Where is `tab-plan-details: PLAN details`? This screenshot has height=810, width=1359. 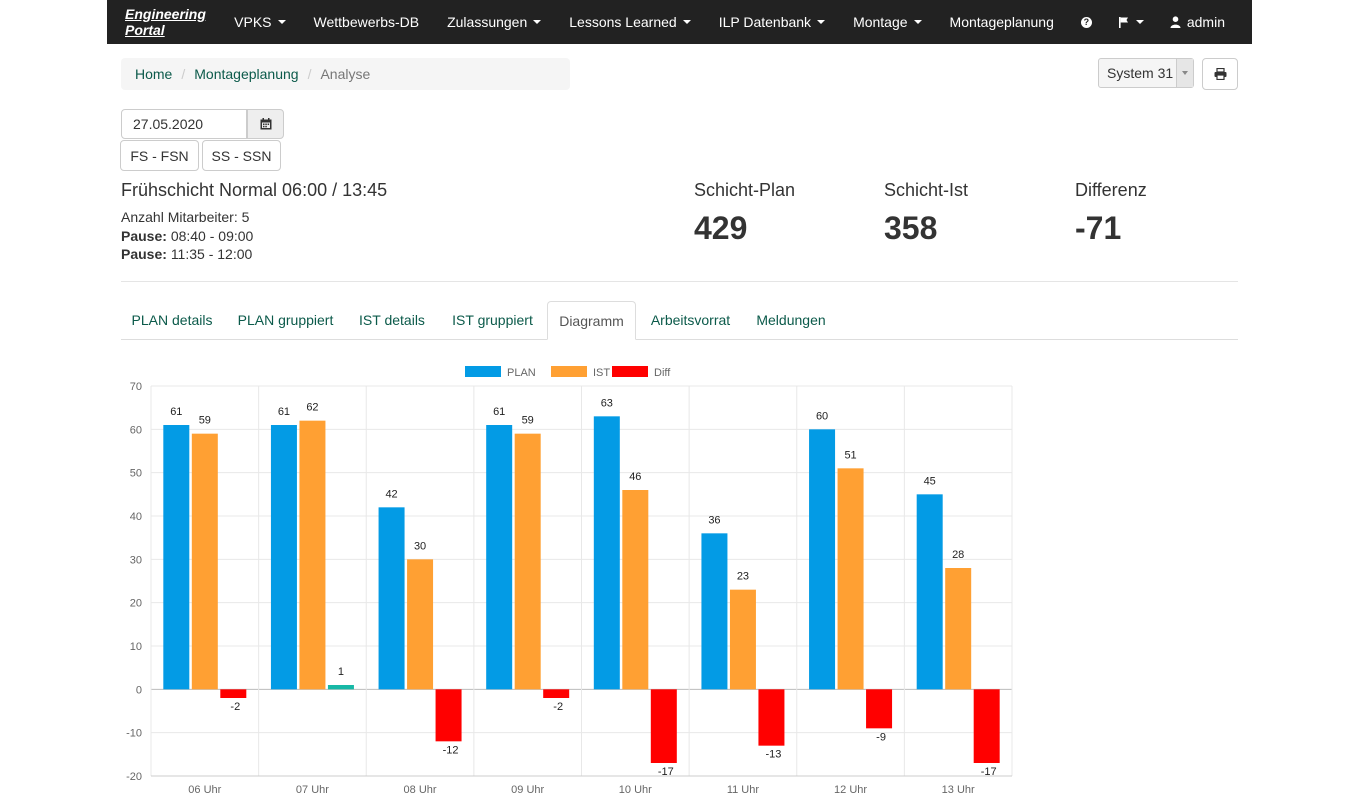 tab-plan-details: PLAN details is located at coordinates (172, 320).